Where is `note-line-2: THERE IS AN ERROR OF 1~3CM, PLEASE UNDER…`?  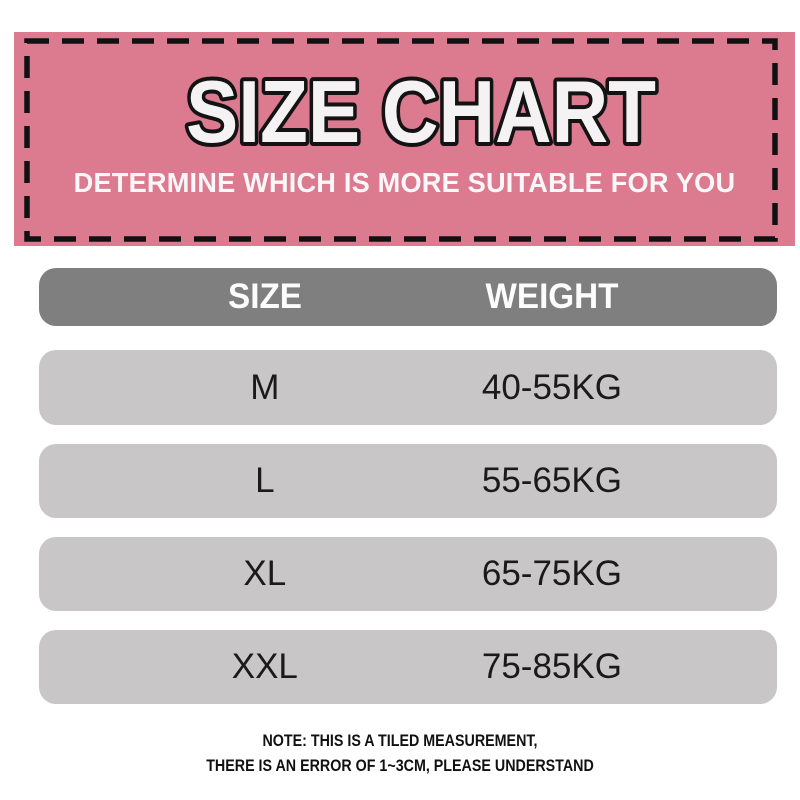 note-line-2: THERE IS AN ERROR OF 1~3CM, PLEASE UNDER… is located at coordinates (400, 765).